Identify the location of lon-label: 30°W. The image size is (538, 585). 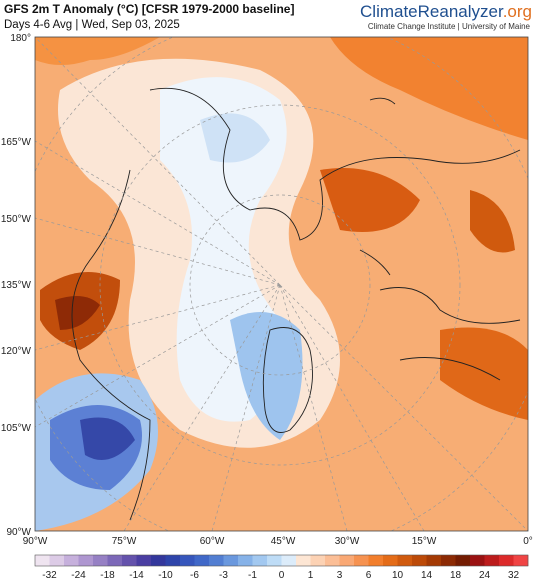
(347, 541).